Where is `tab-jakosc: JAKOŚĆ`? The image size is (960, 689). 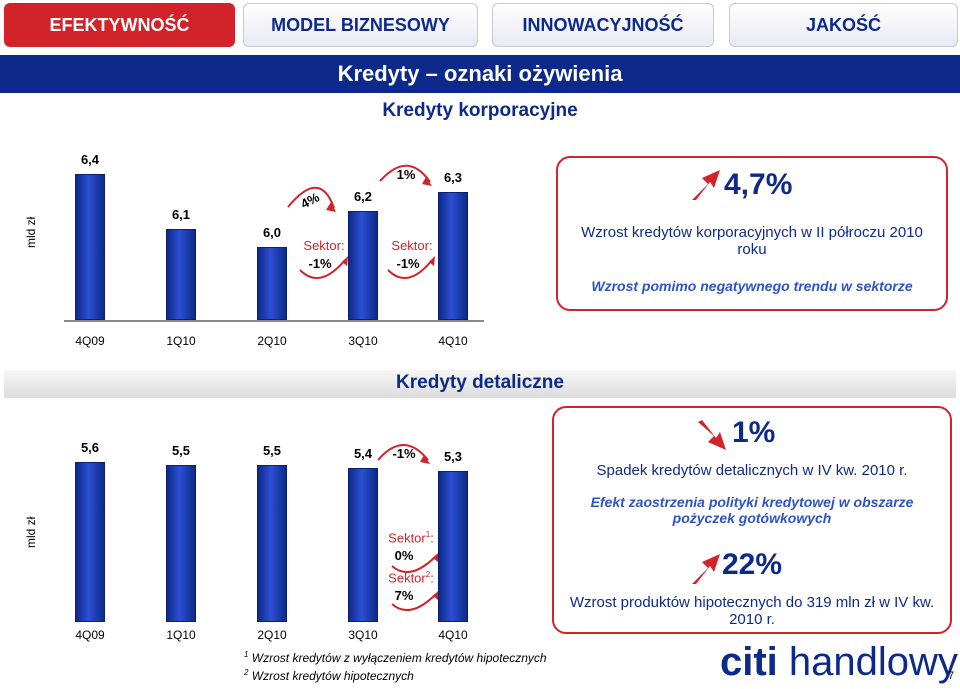 tab-jakosc: JAKOŚĆ is located at coordinates (843, 25).